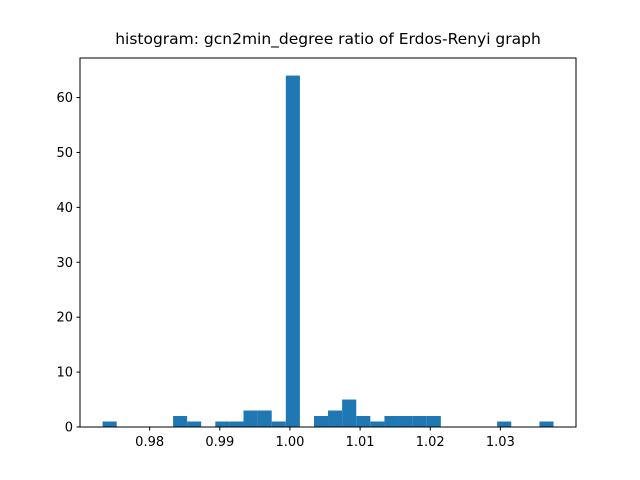 This screenshot has height=480, width=640. What do you see at coordinates (69, 428) in the screenshot?
I see `y-tick-label: 0` at bounding box center [69, 428].